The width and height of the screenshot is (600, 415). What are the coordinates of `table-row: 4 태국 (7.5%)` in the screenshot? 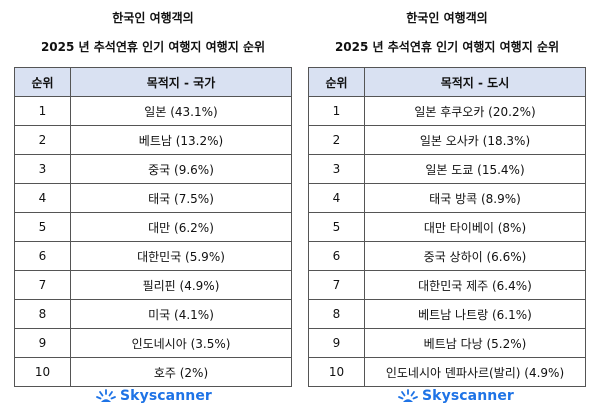 It's located at (153, 198).